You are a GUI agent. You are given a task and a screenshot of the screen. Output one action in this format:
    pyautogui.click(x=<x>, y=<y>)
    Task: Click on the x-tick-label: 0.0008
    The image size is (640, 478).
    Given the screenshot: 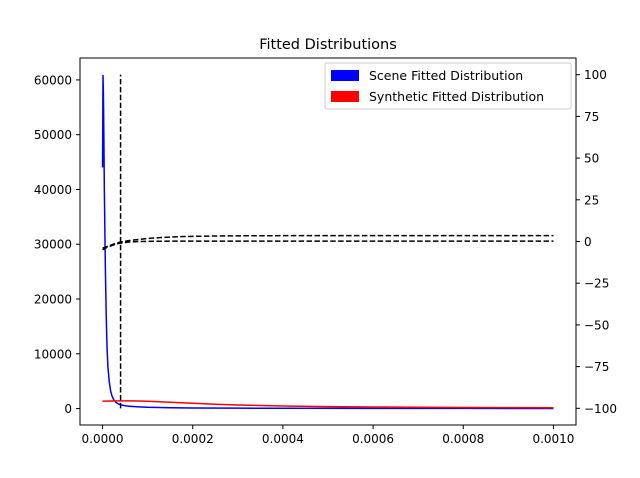 What is the action you would take?
    pyautogui.click(x=463, y=439)
    